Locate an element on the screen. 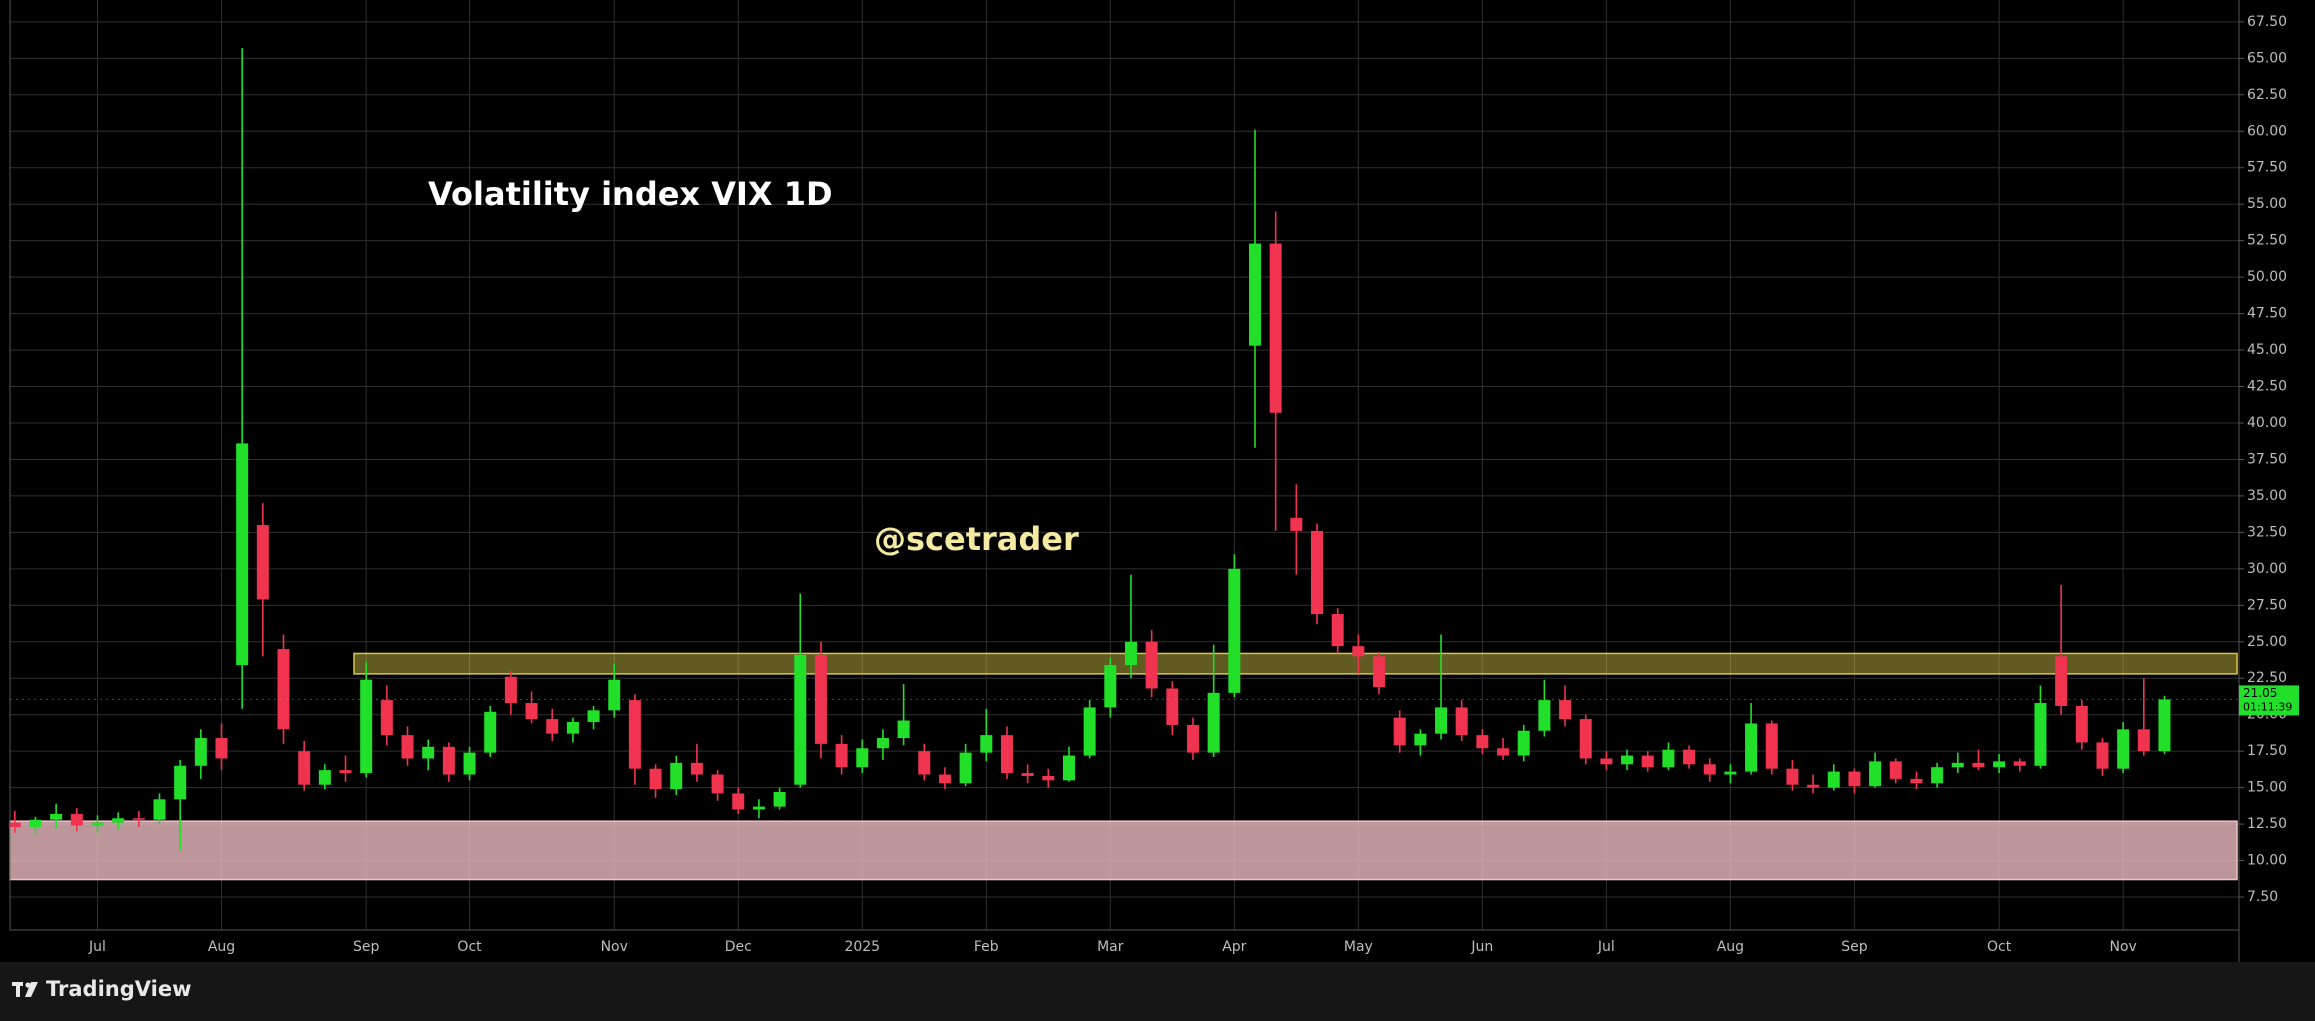 The image size is (2315, 1021). chart-title: Volatility index VIX 1D is located at coordinates (630, 194).